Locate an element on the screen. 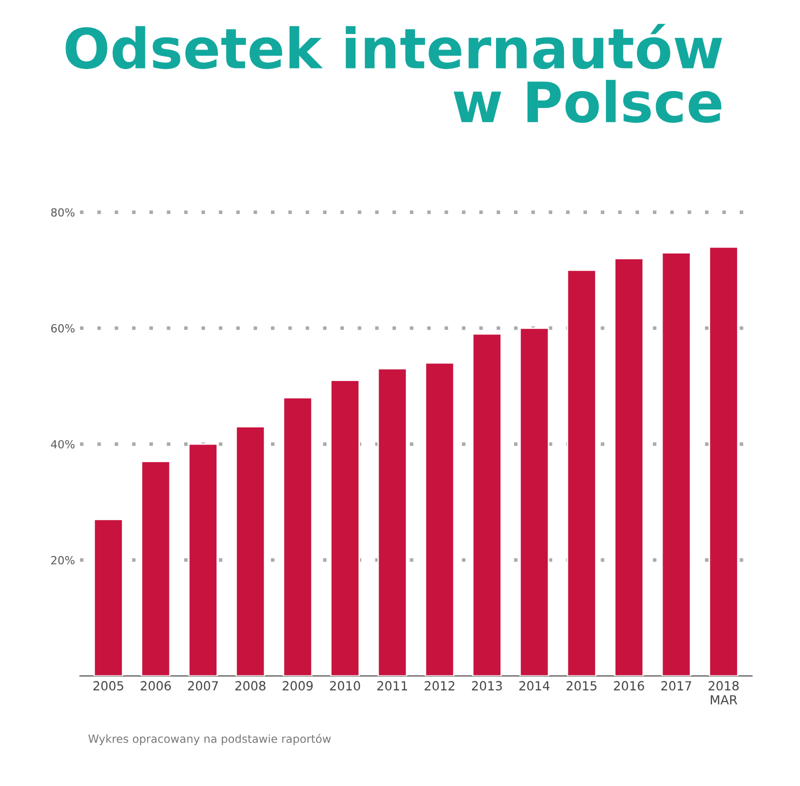  x-tick-label: 2016 is located at coordinates (629, 685).